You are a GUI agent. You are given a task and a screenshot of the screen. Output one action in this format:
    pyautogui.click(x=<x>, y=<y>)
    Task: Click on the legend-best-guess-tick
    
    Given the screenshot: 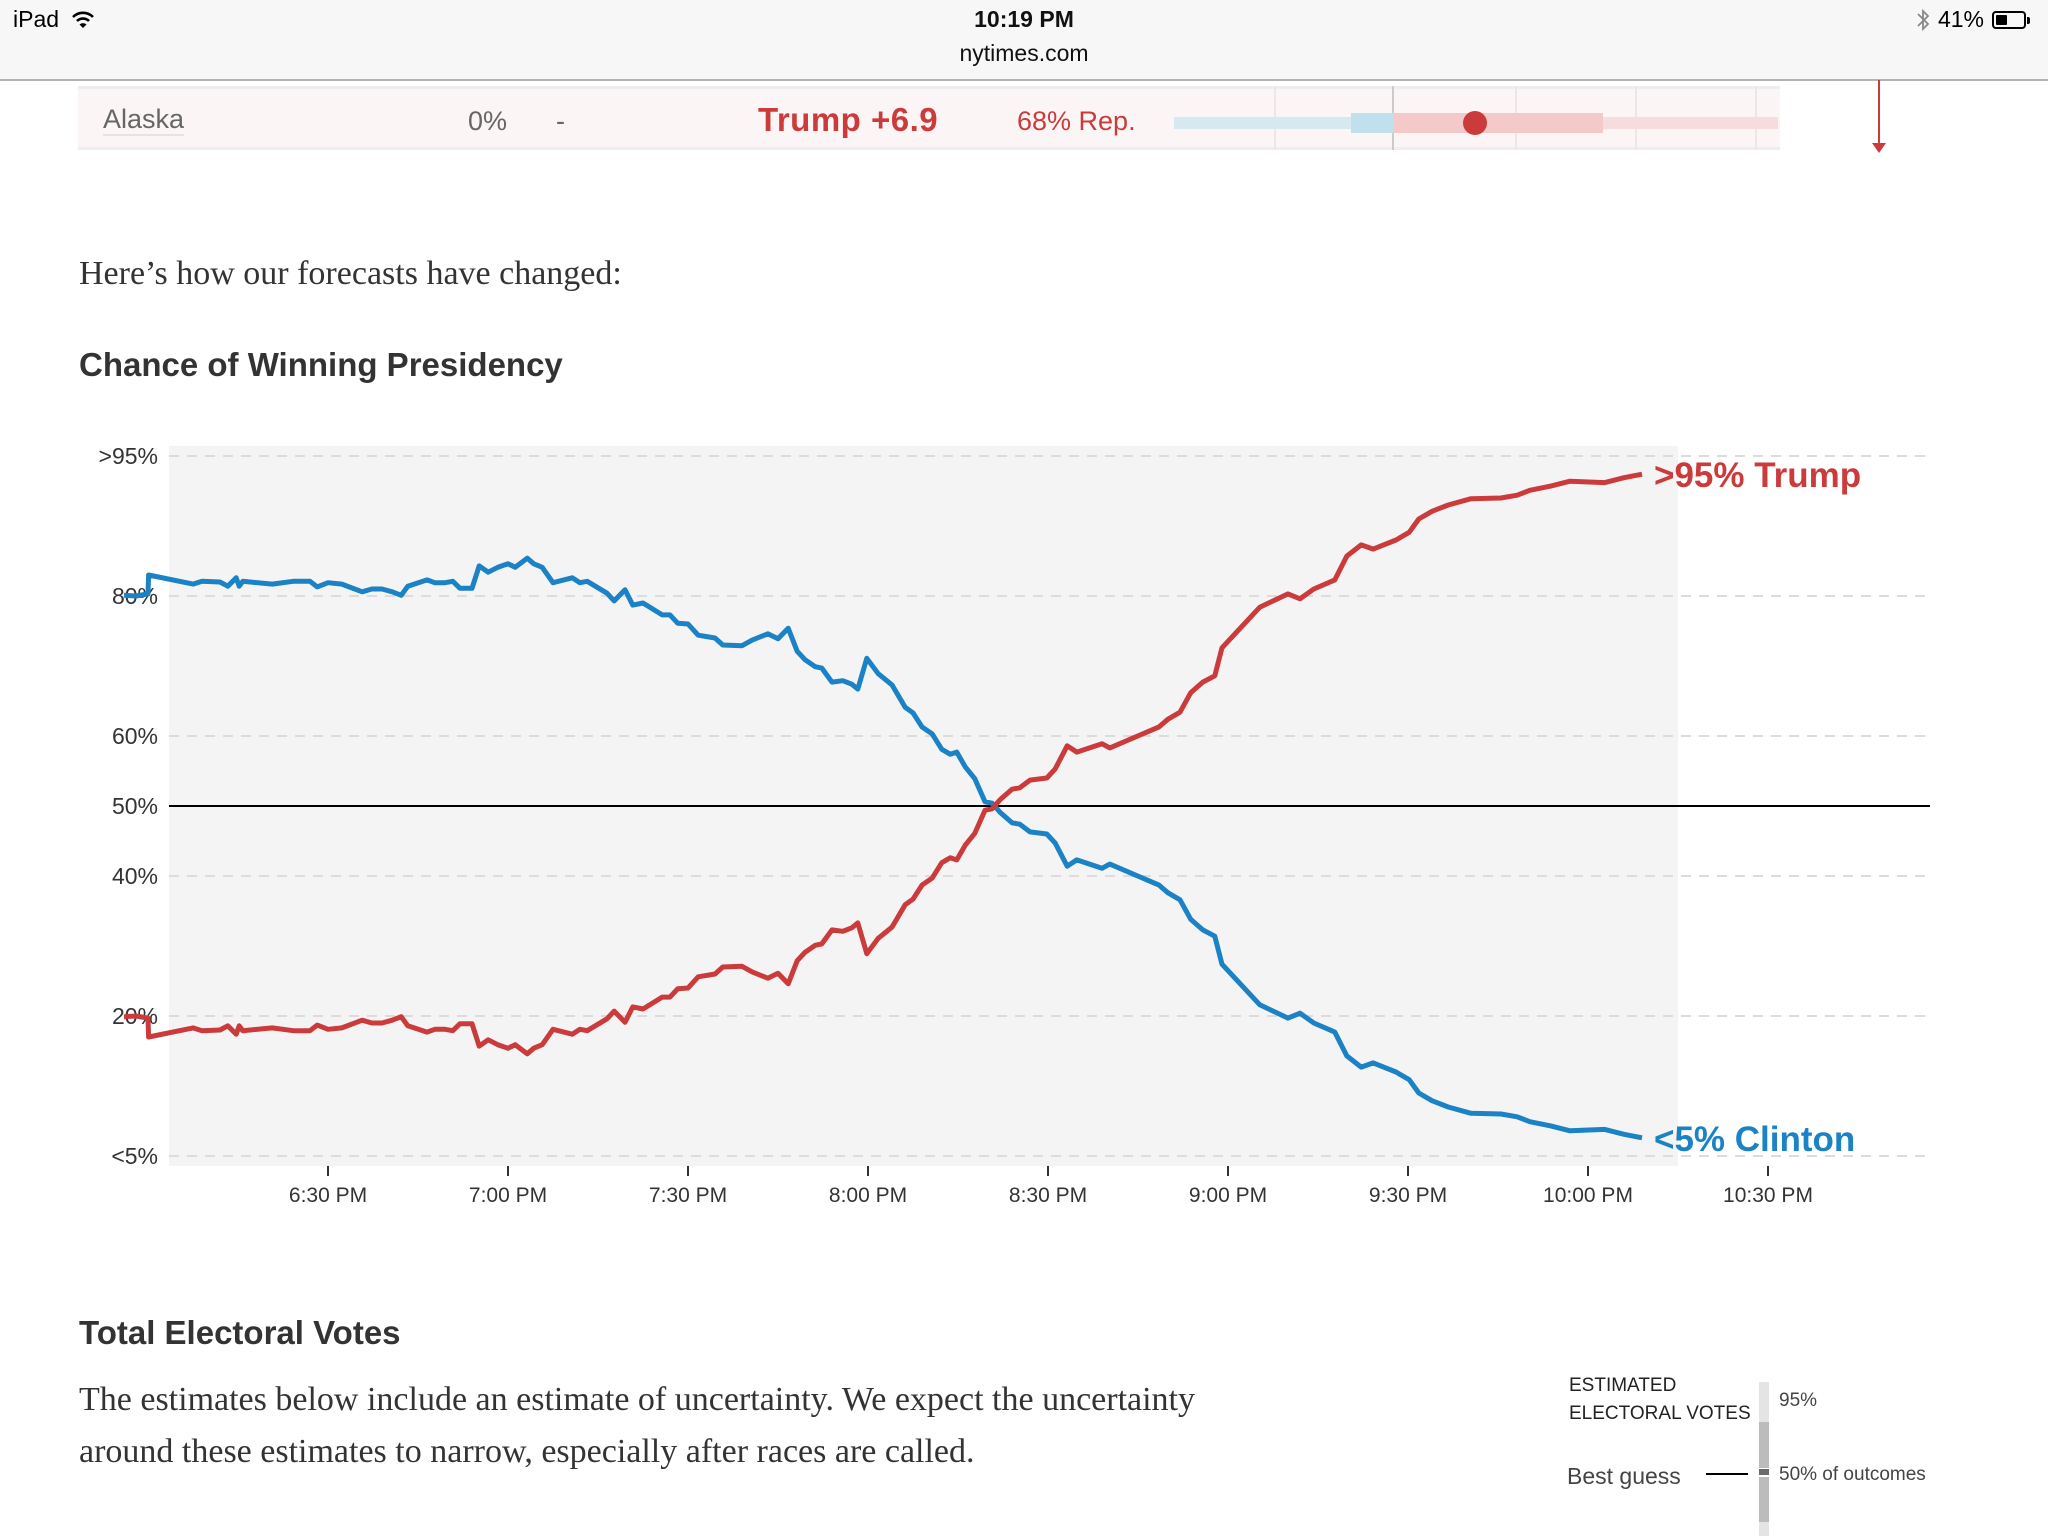 What is the action you would take?
    pyautogui.click(x=1727, y=1474)
    